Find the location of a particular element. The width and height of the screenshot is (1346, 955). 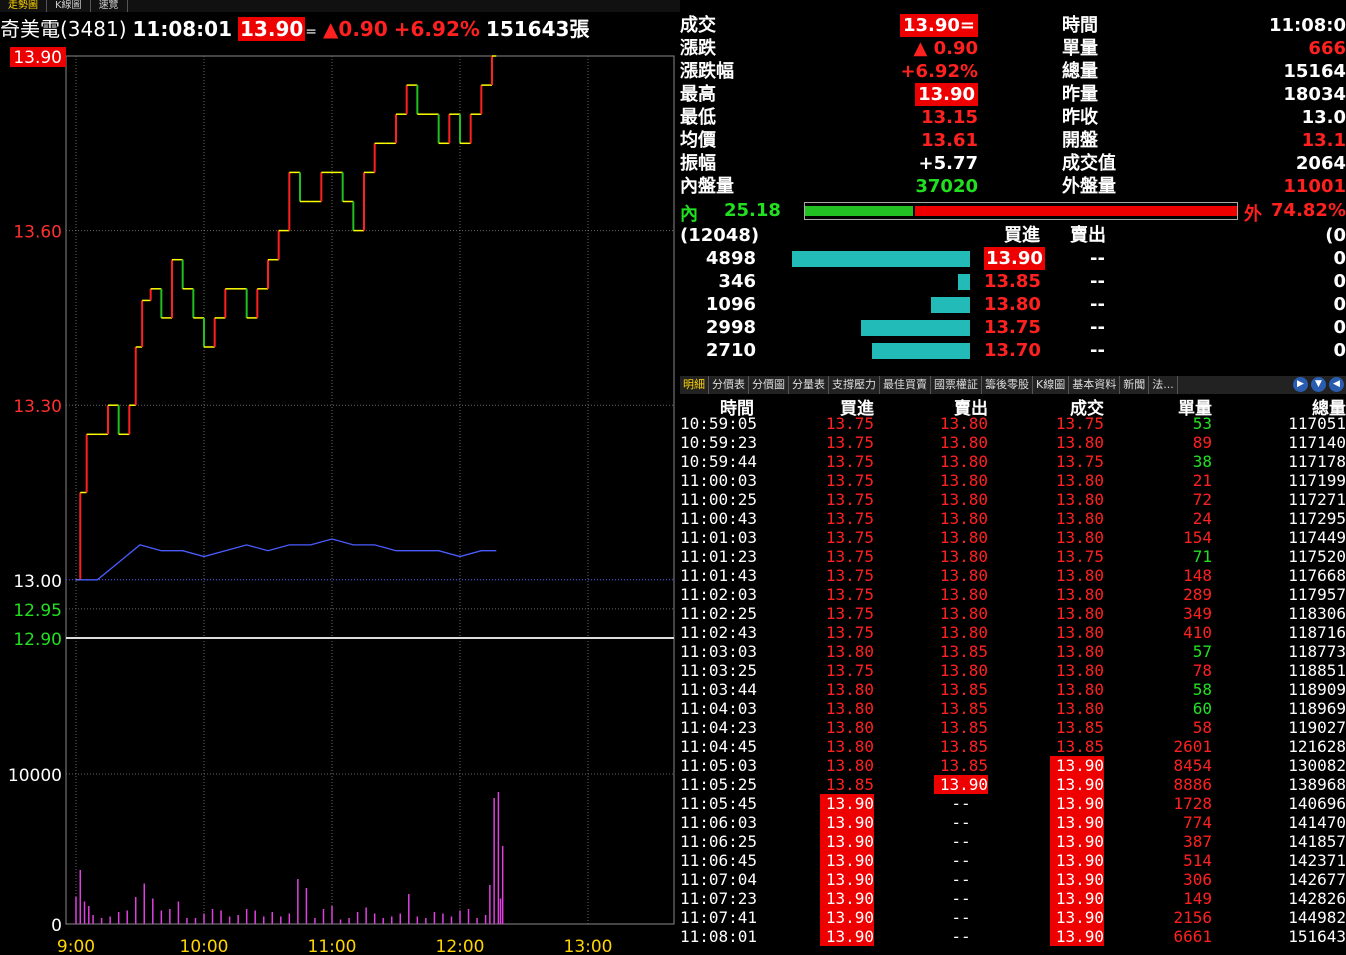

trade-row: 11:07:23 13.90 -- 13.90 149 142826 is located at coordinates (1013, 898).